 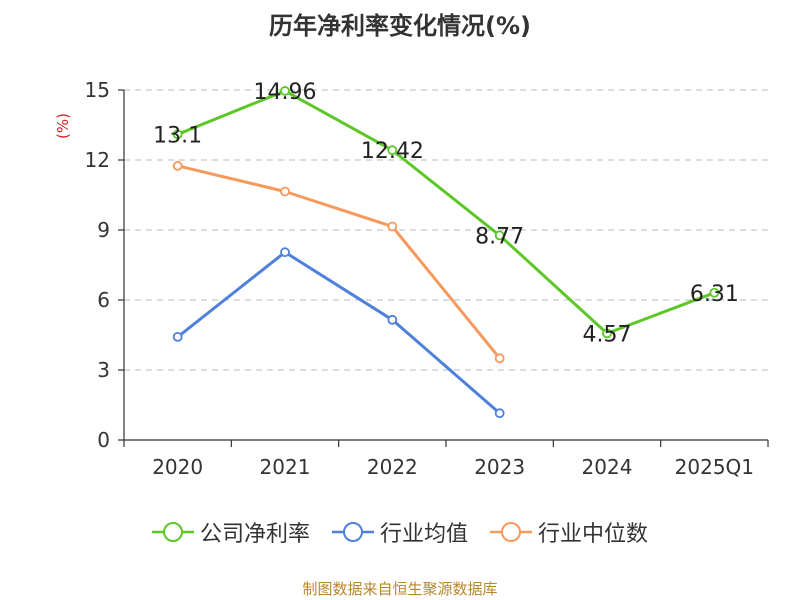 I want to click on legend-item: 行业中位数, so click(x=569, y=532).